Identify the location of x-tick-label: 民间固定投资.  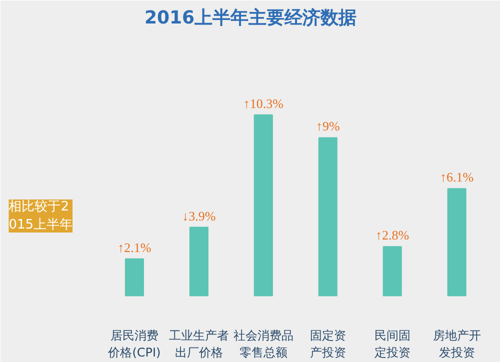
(392, 344).